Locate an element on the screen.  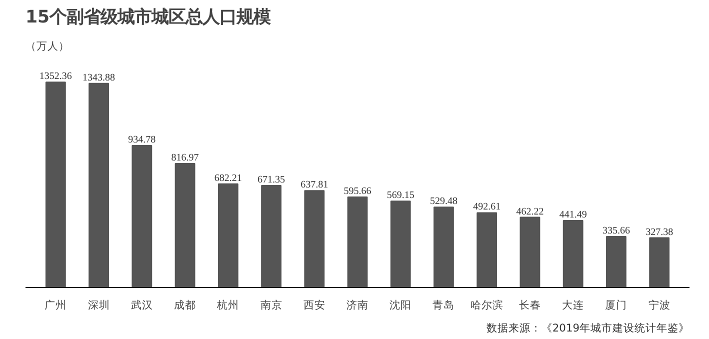
chart-title: 15个副省级城市城区总人口规模 is located at coordinates (148, 18).